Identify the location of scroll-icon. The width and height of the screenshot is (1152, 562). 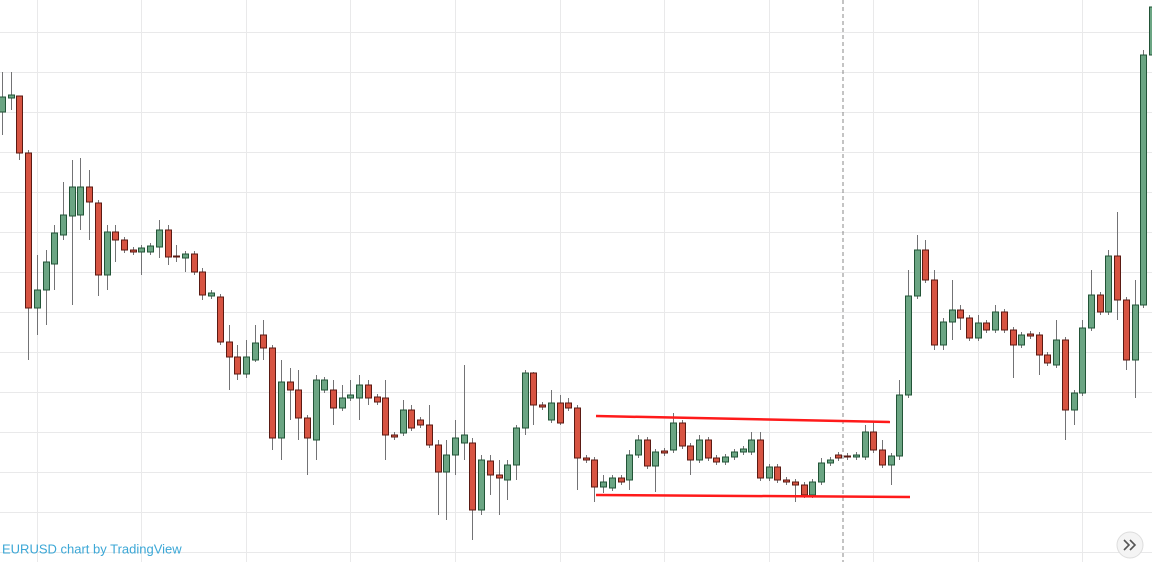
(1130, 545).